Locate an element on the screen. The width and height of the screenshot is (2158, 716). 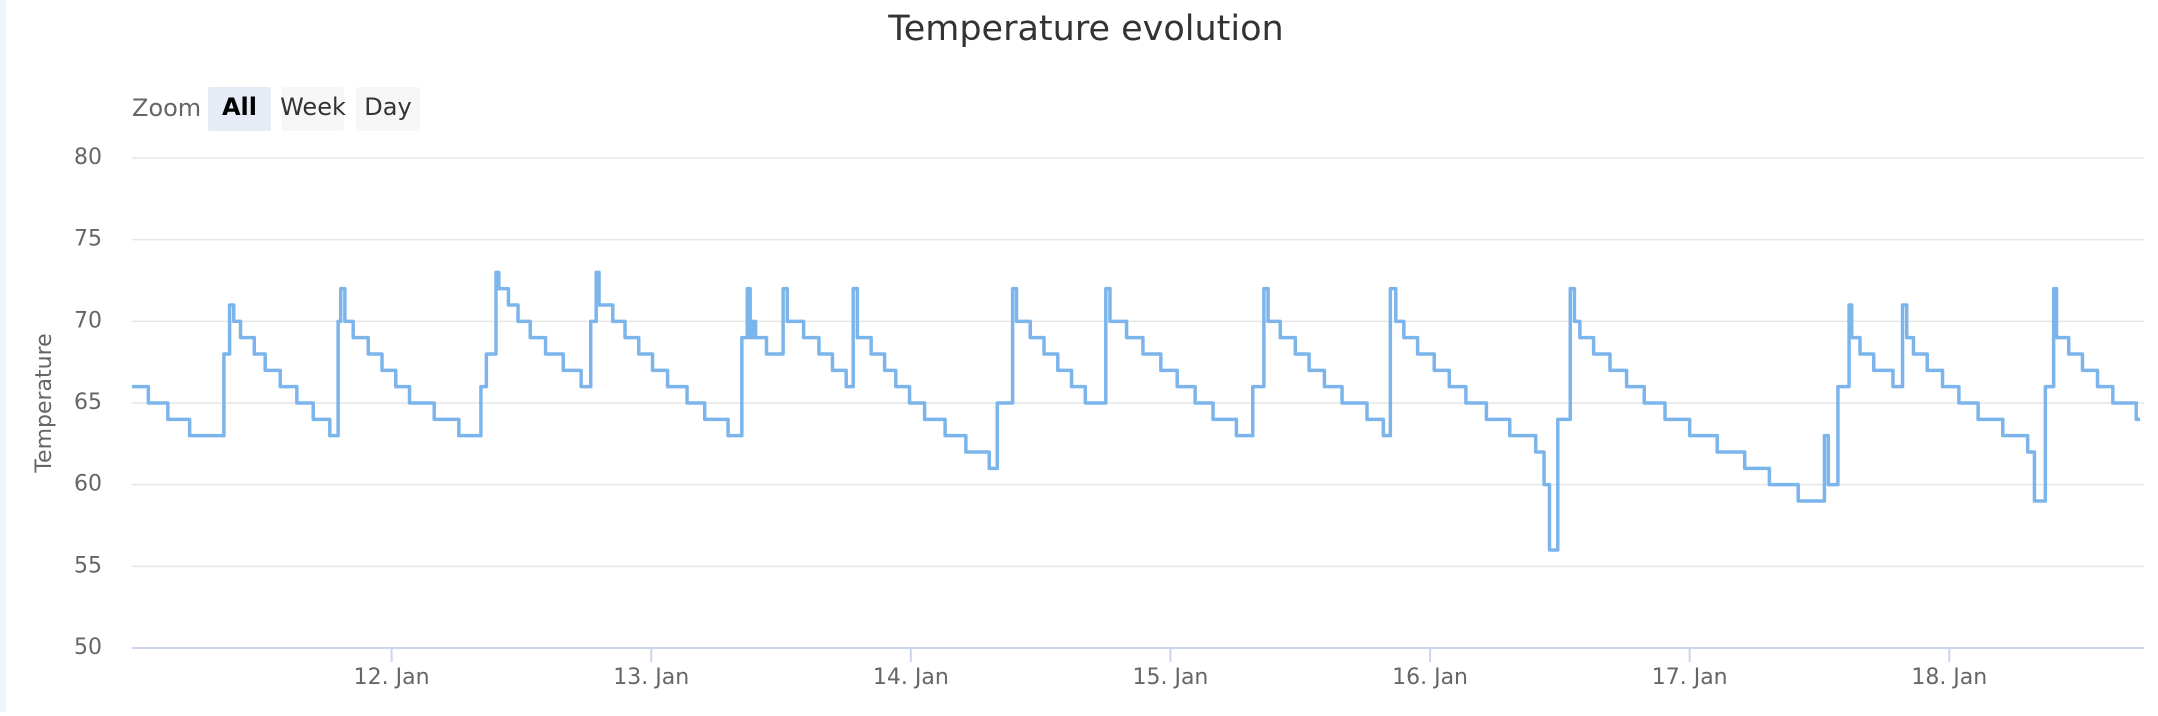
x-tick-label: 17. Jan is located at coordinates (1690, 677).